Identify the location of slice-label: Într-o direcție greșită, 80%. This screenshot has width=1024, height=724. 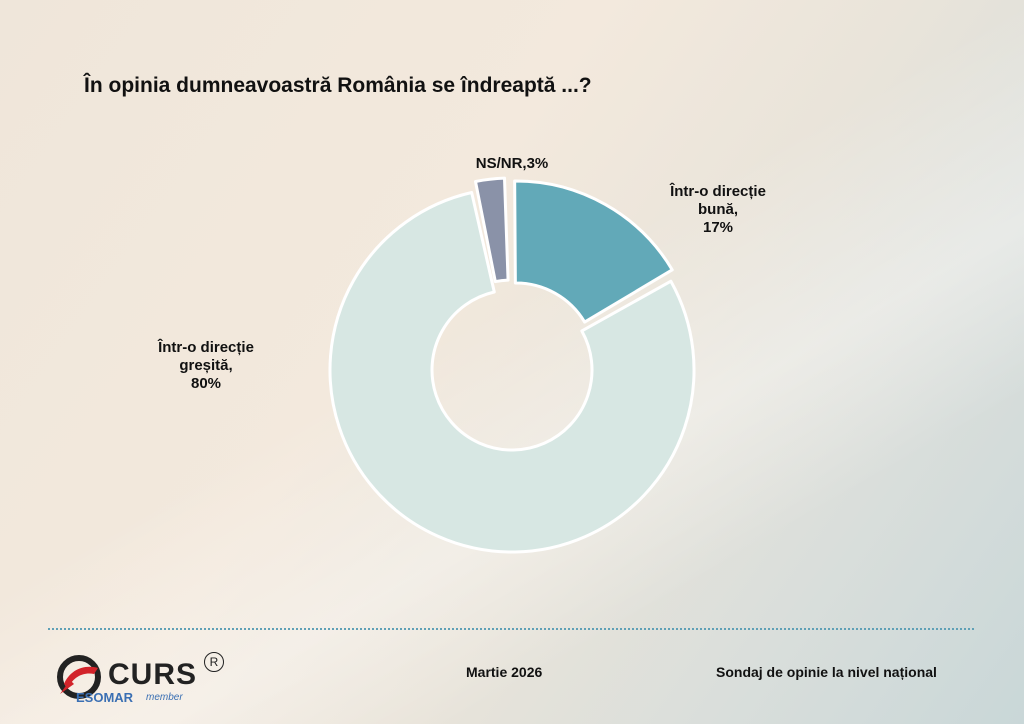
(205, 365).